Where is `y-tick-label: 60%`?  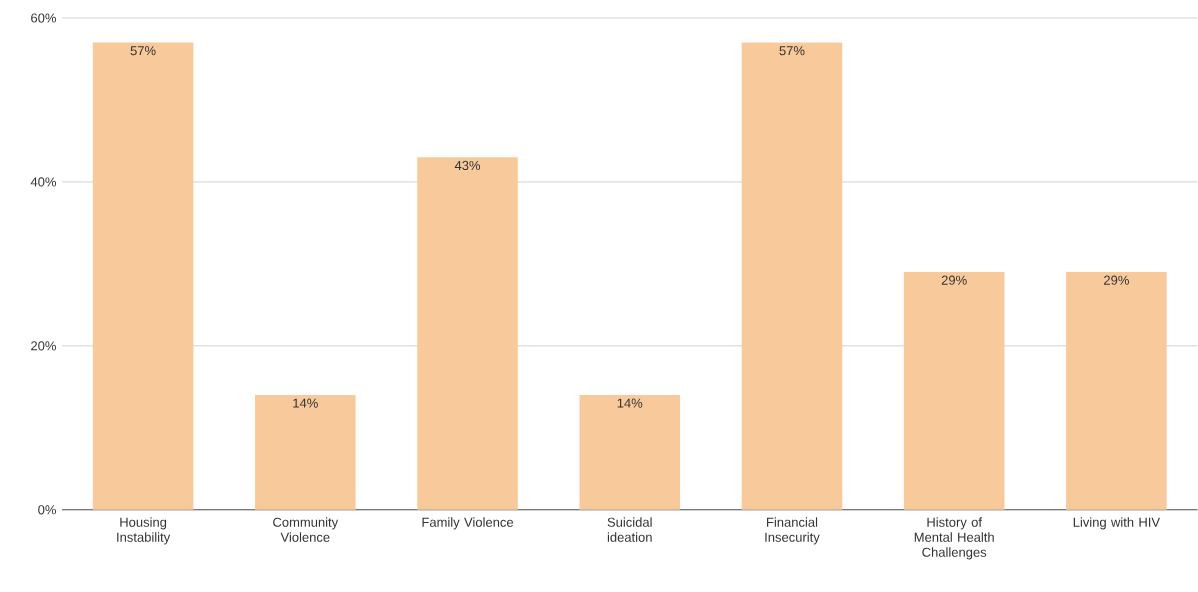
y-tick-label: 60% is located at coordinates (43, 18).